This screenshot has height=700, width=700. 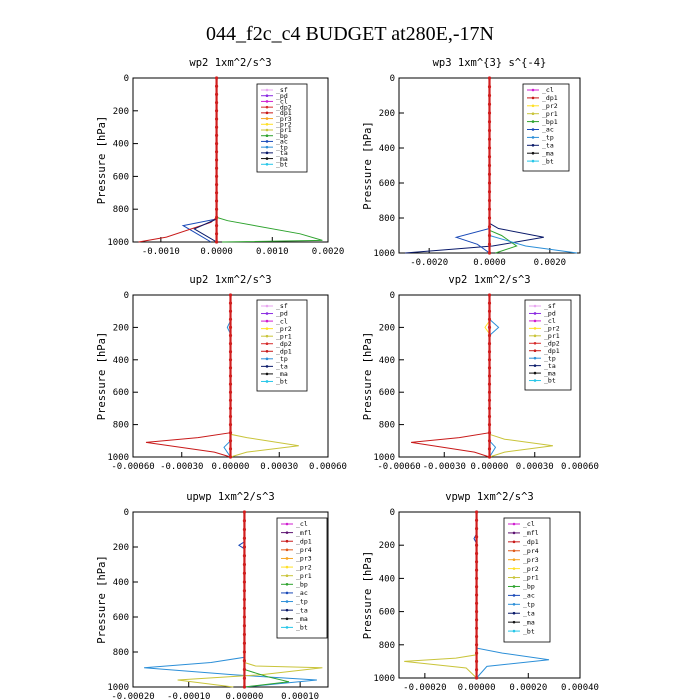 What do you see at coordinates (161, 252) in the screenshot?
I see `x-tick-label: -0.0010` at bounding box center [161, 252].